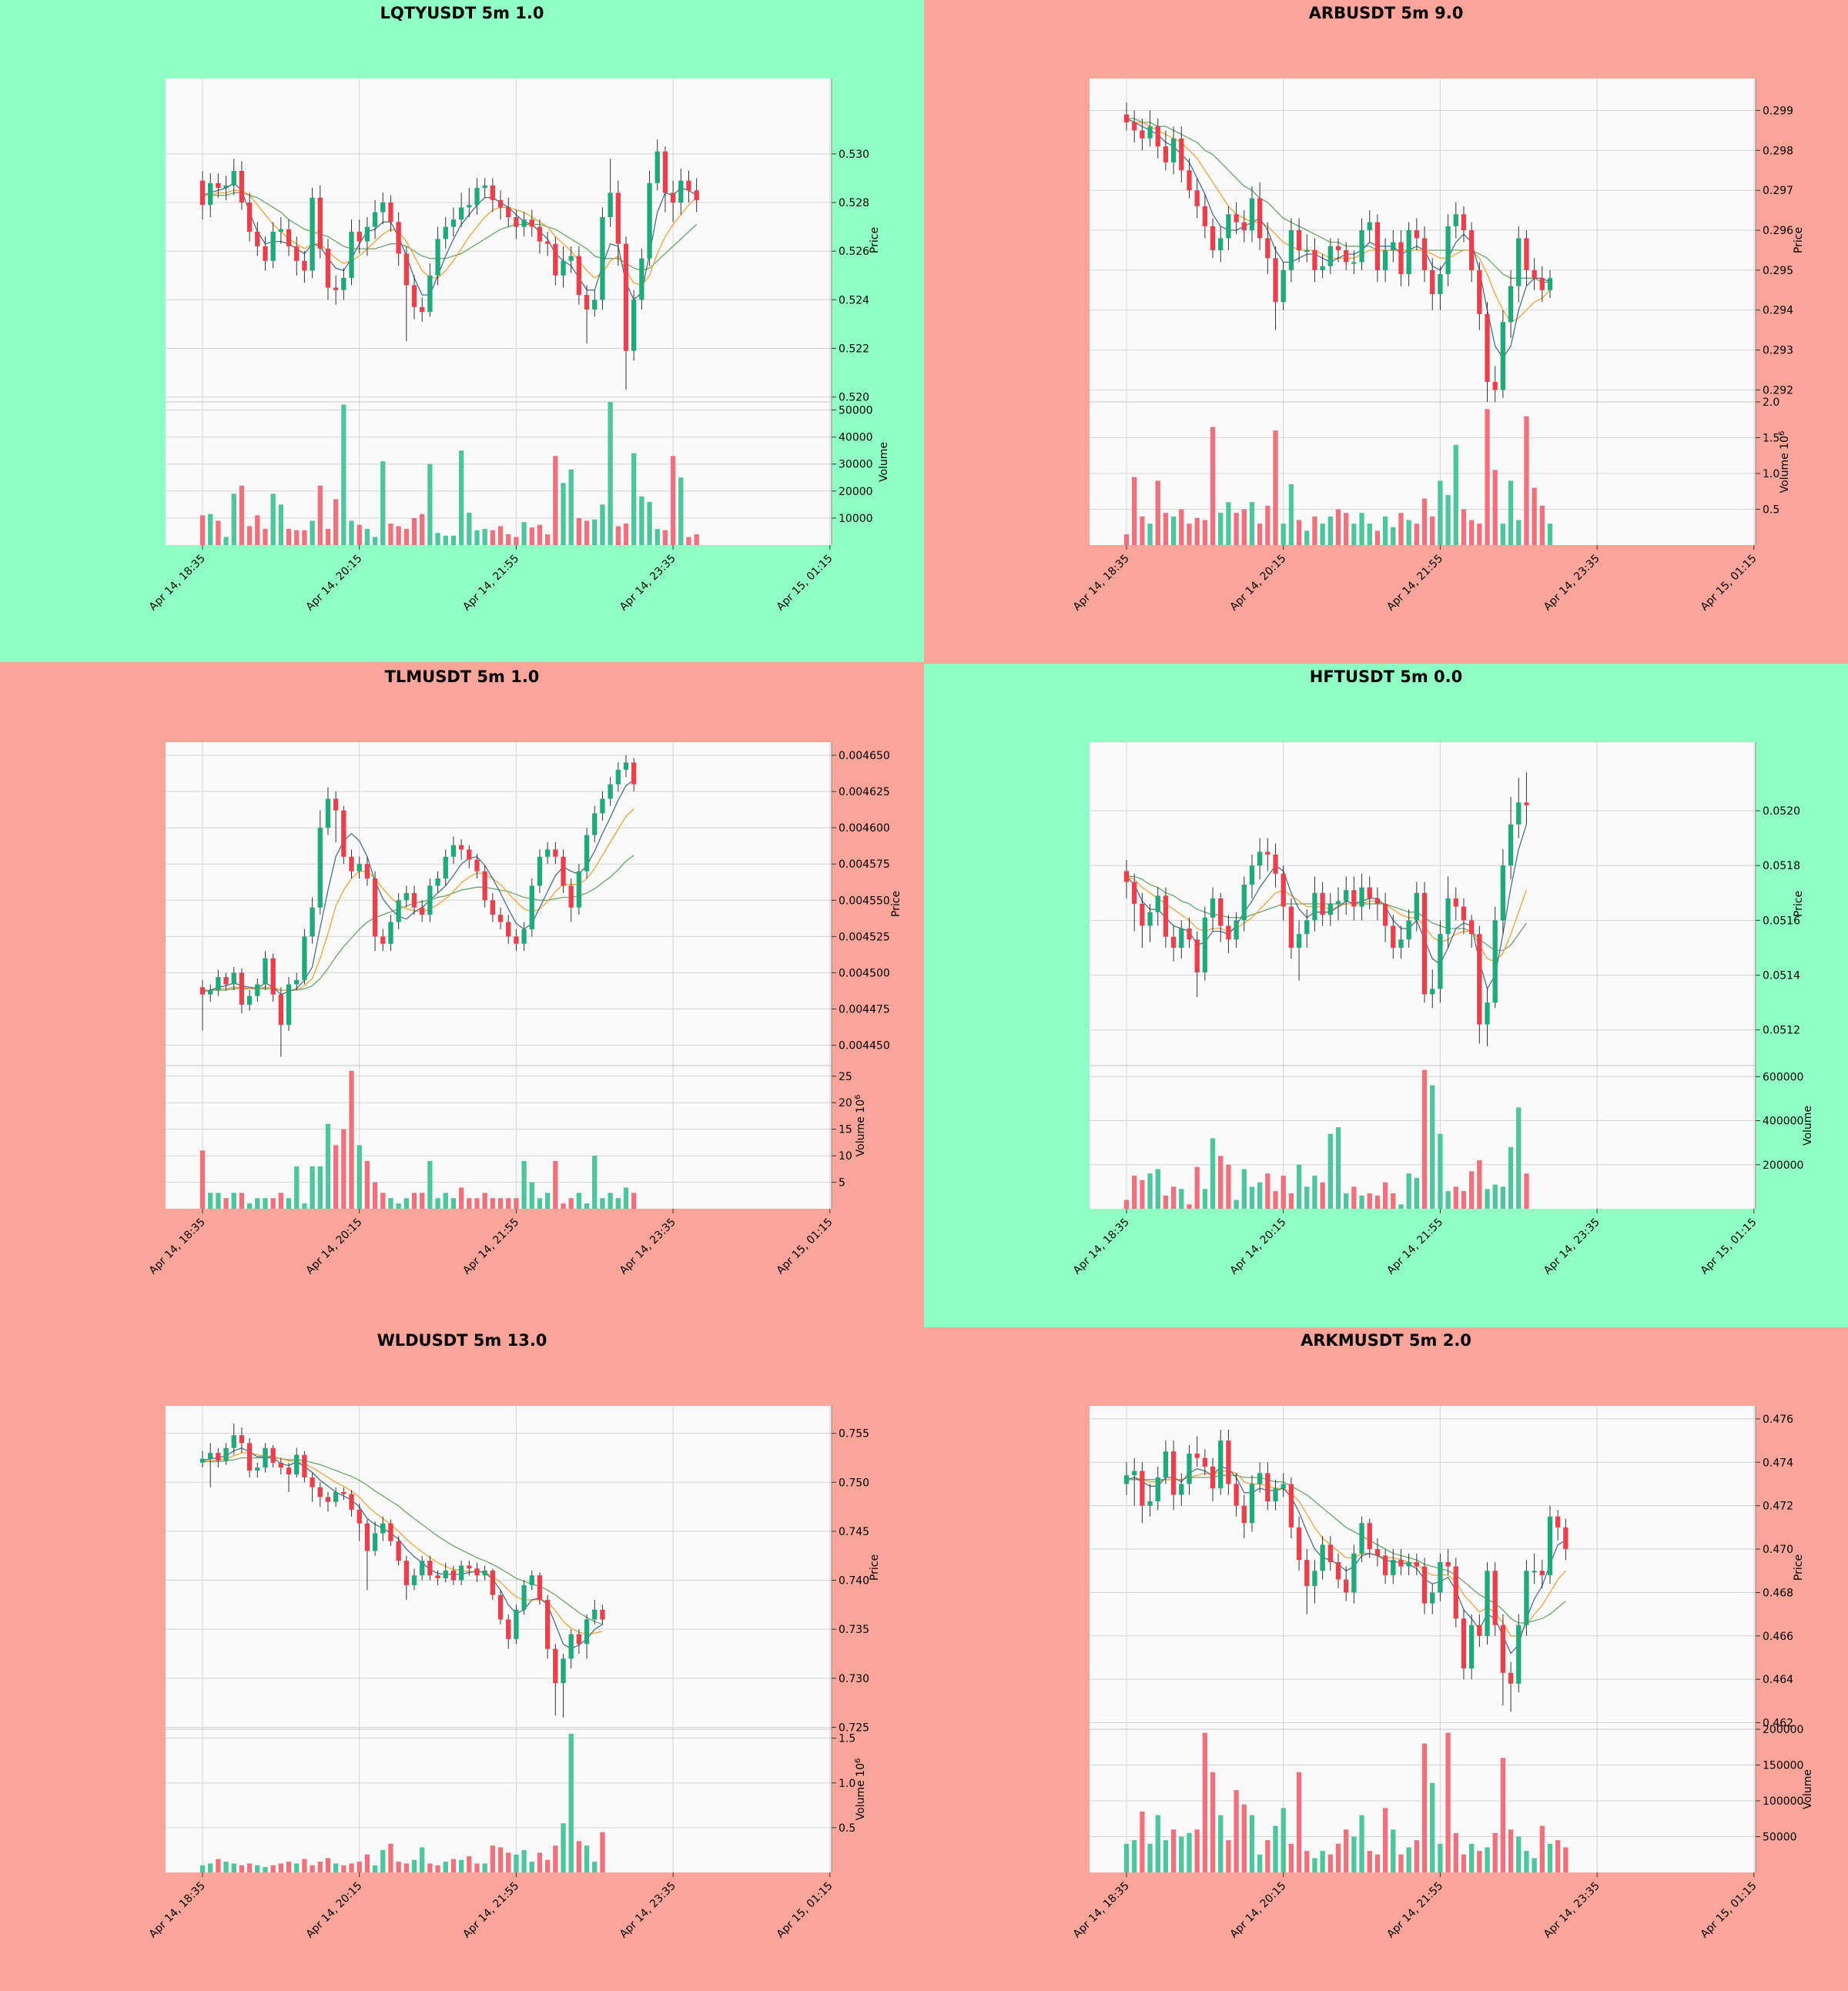 Image resolution: width=1848 pixels, height=1991 pixels. What do you see at coordinates (1781, 811) in the screenshot?
I see `price-tick-label: 0.0520` at bounding box center [1781, 811].